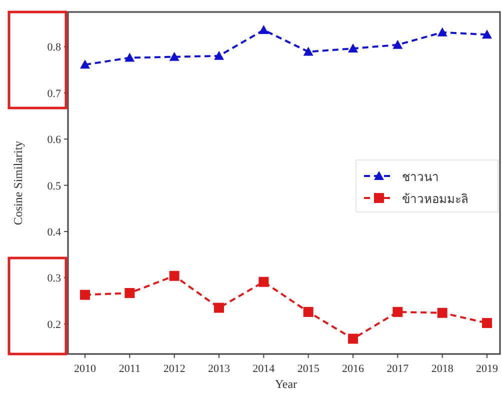 This screenshot has height=403, width=502. What do you see at coordinates (435, 199) in the screenshot?
I see `legend-label: ข้าวหอมมะลิ` at bounding box center [435, 199].